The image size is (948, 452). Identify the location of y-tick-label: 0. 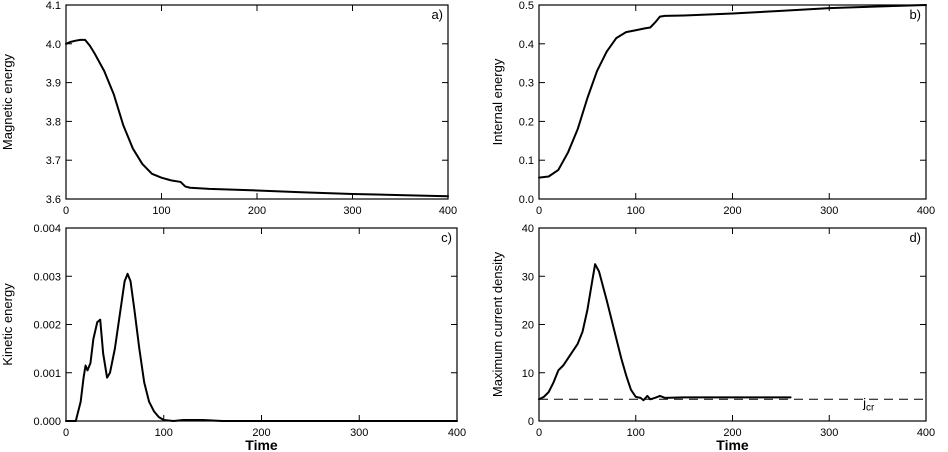
(531, 422).